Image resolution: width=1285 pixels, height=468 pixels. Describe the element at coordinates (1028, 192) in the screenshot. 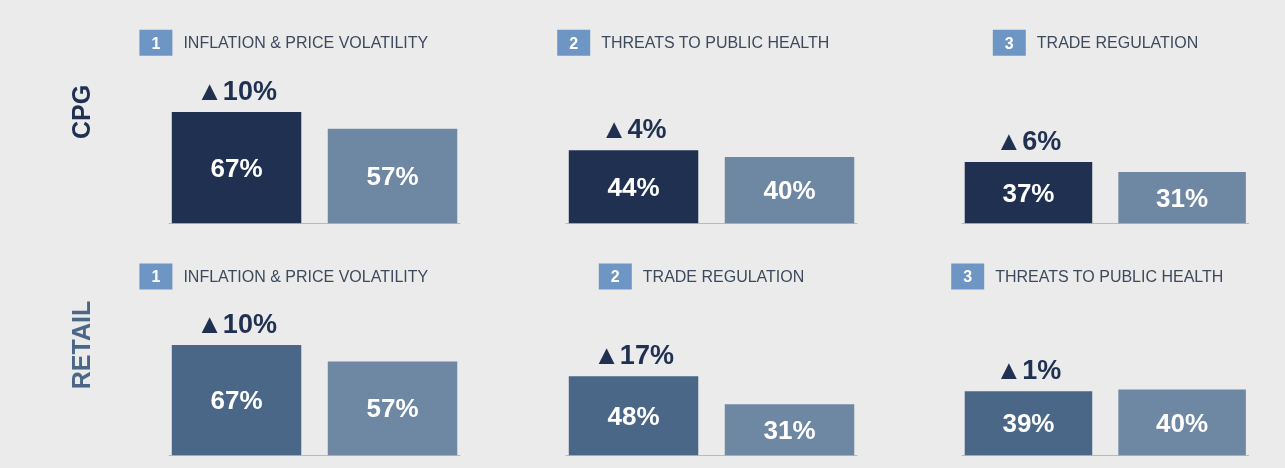

I see `data-label: 37%` at that location.